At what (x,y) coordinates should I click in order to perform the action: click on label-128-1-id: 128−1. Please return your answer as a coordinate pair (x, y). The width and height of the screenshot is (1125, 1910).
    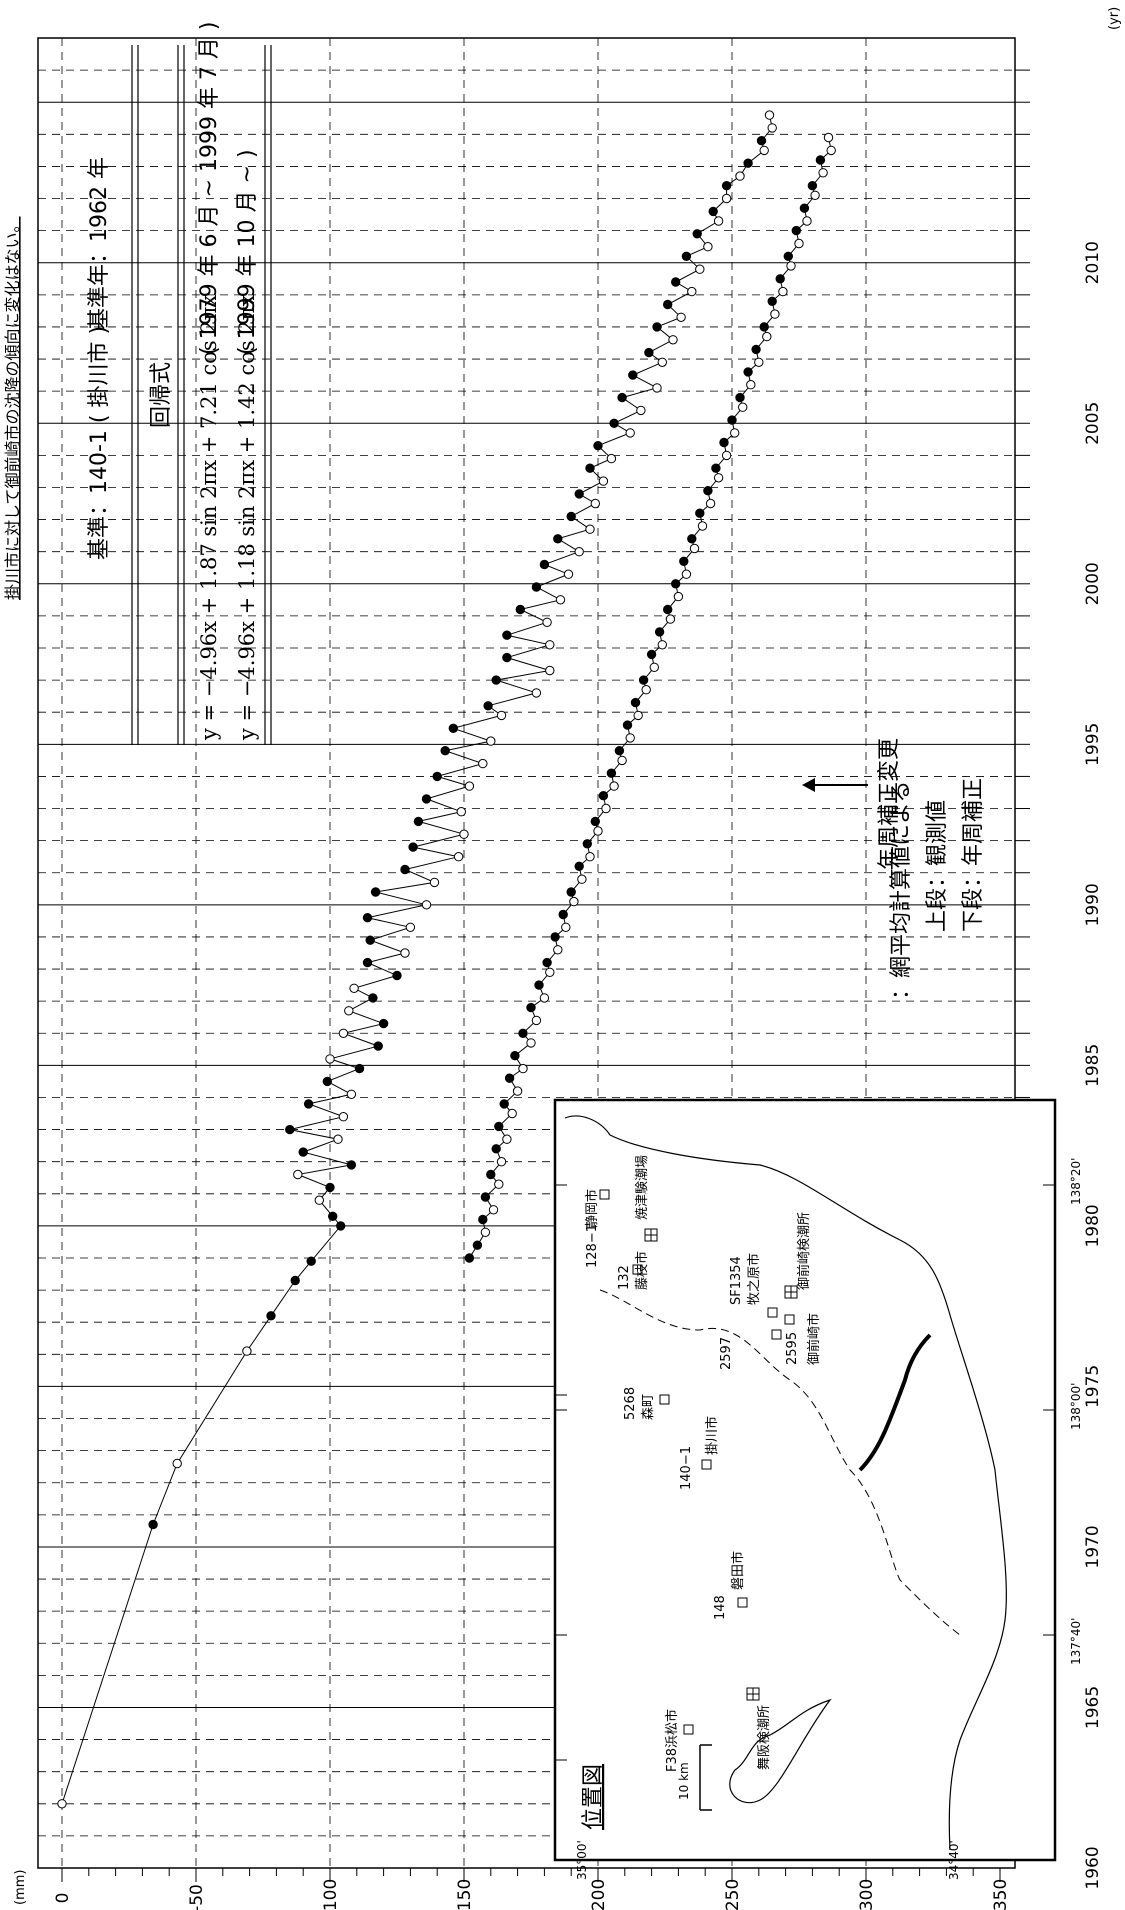
    Looking at the image, I should click on (592, 1246).